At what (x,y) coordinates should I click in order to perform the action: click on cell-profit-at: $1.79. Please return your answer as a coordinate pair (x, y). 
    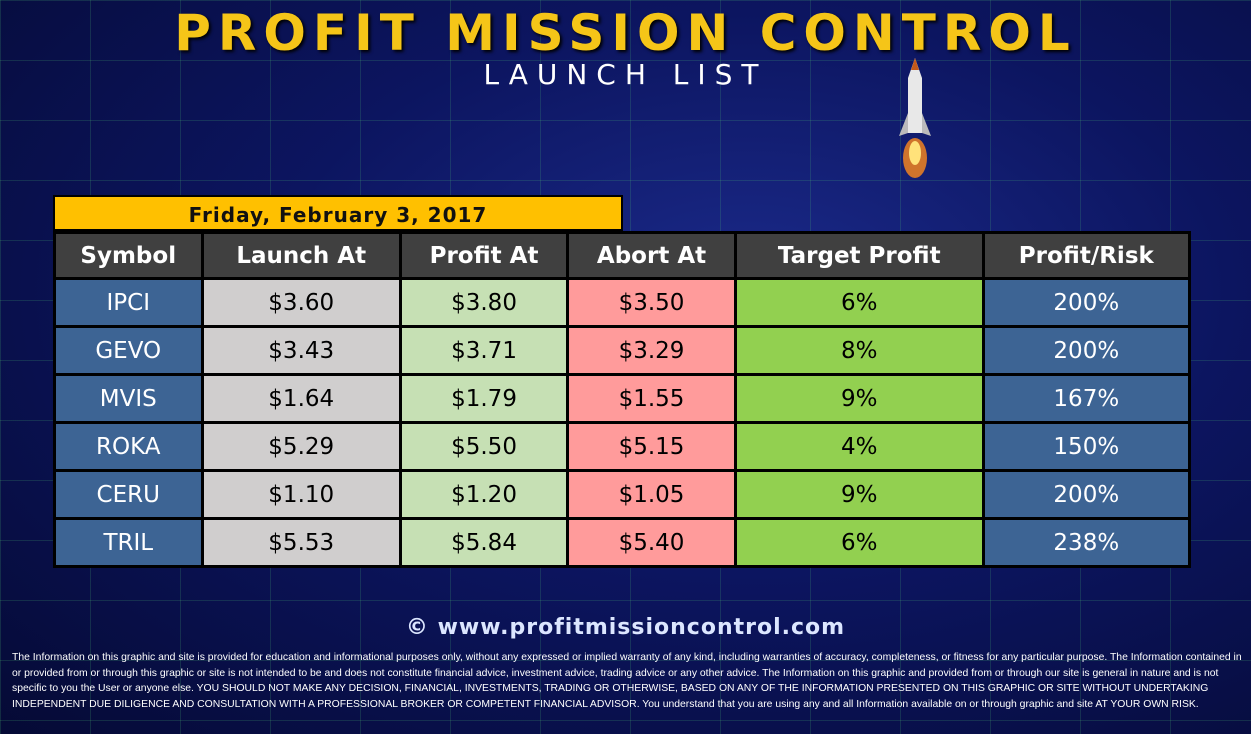
    Looking at the image, I should click on (484, 398).